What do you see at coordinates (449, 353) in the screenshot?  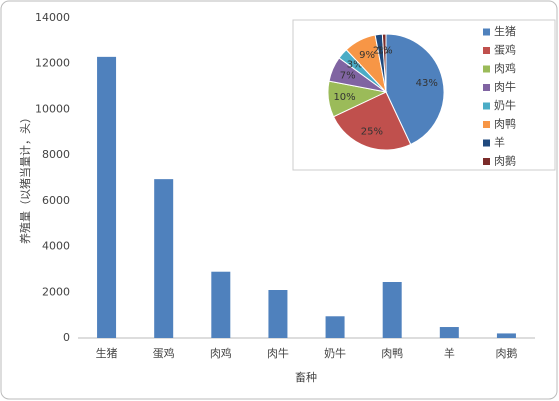 I see `x-tick-label: 羊` at bounding box center [449, 353].